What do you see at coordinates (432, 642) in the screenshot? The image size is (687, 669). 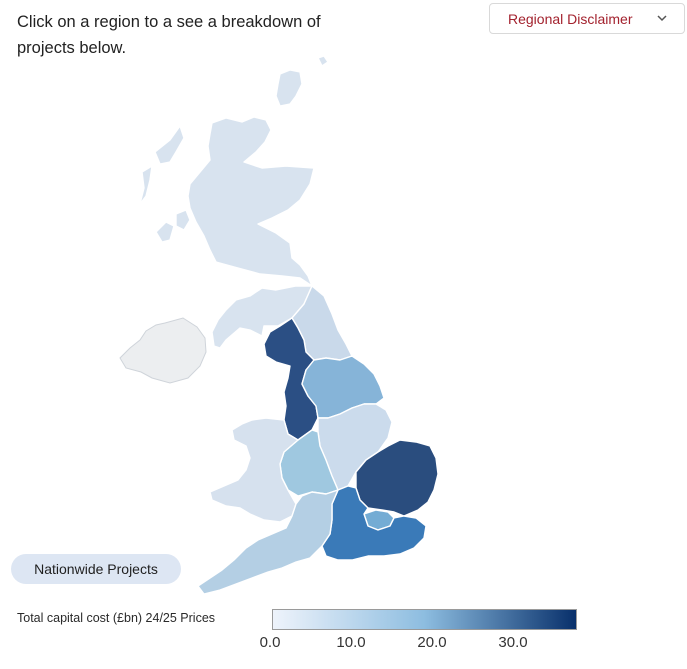 I see `legend-tick-20: 20.0` at bounding box center [432, 642].